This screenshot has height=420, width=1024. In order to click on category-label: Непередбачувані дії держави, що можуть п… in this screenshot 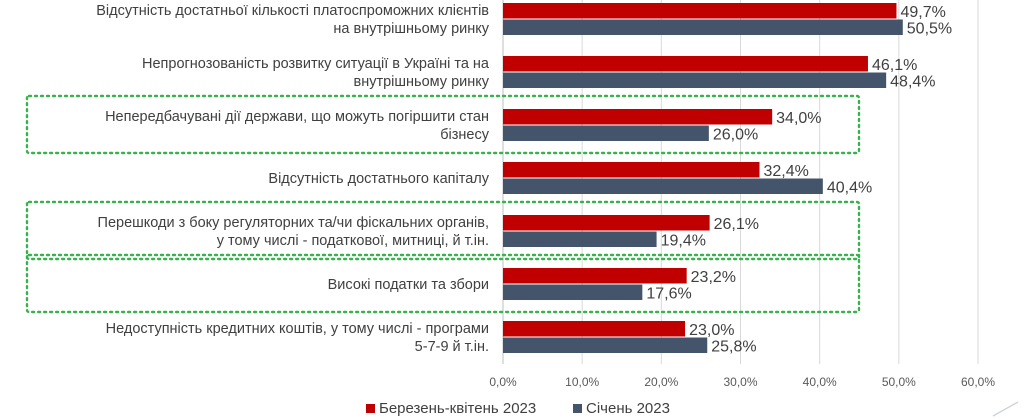, I will do `click(297, 117)`.